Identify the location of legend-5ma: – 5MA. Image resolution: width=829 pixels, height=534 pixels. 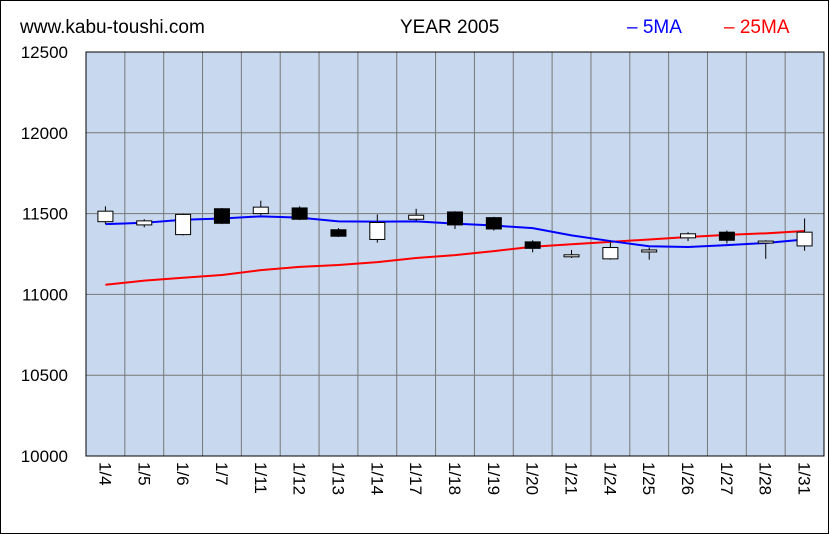
(654, 28).